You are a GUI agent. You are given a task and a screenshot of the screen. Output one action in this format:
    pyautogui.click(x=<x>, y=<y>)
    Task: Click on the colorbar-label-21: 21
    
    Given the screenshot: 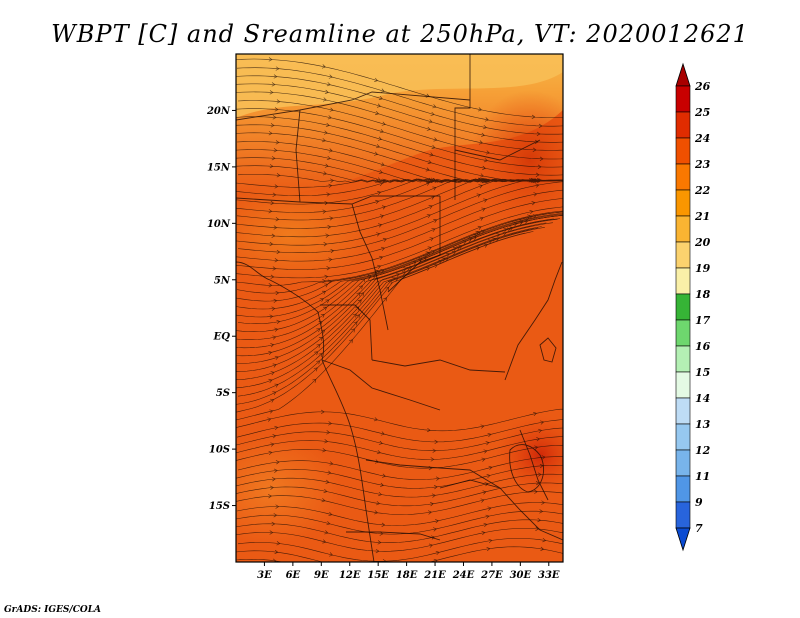 What is the action you would take?
    pyautogui.click(x=702, y=216)
    